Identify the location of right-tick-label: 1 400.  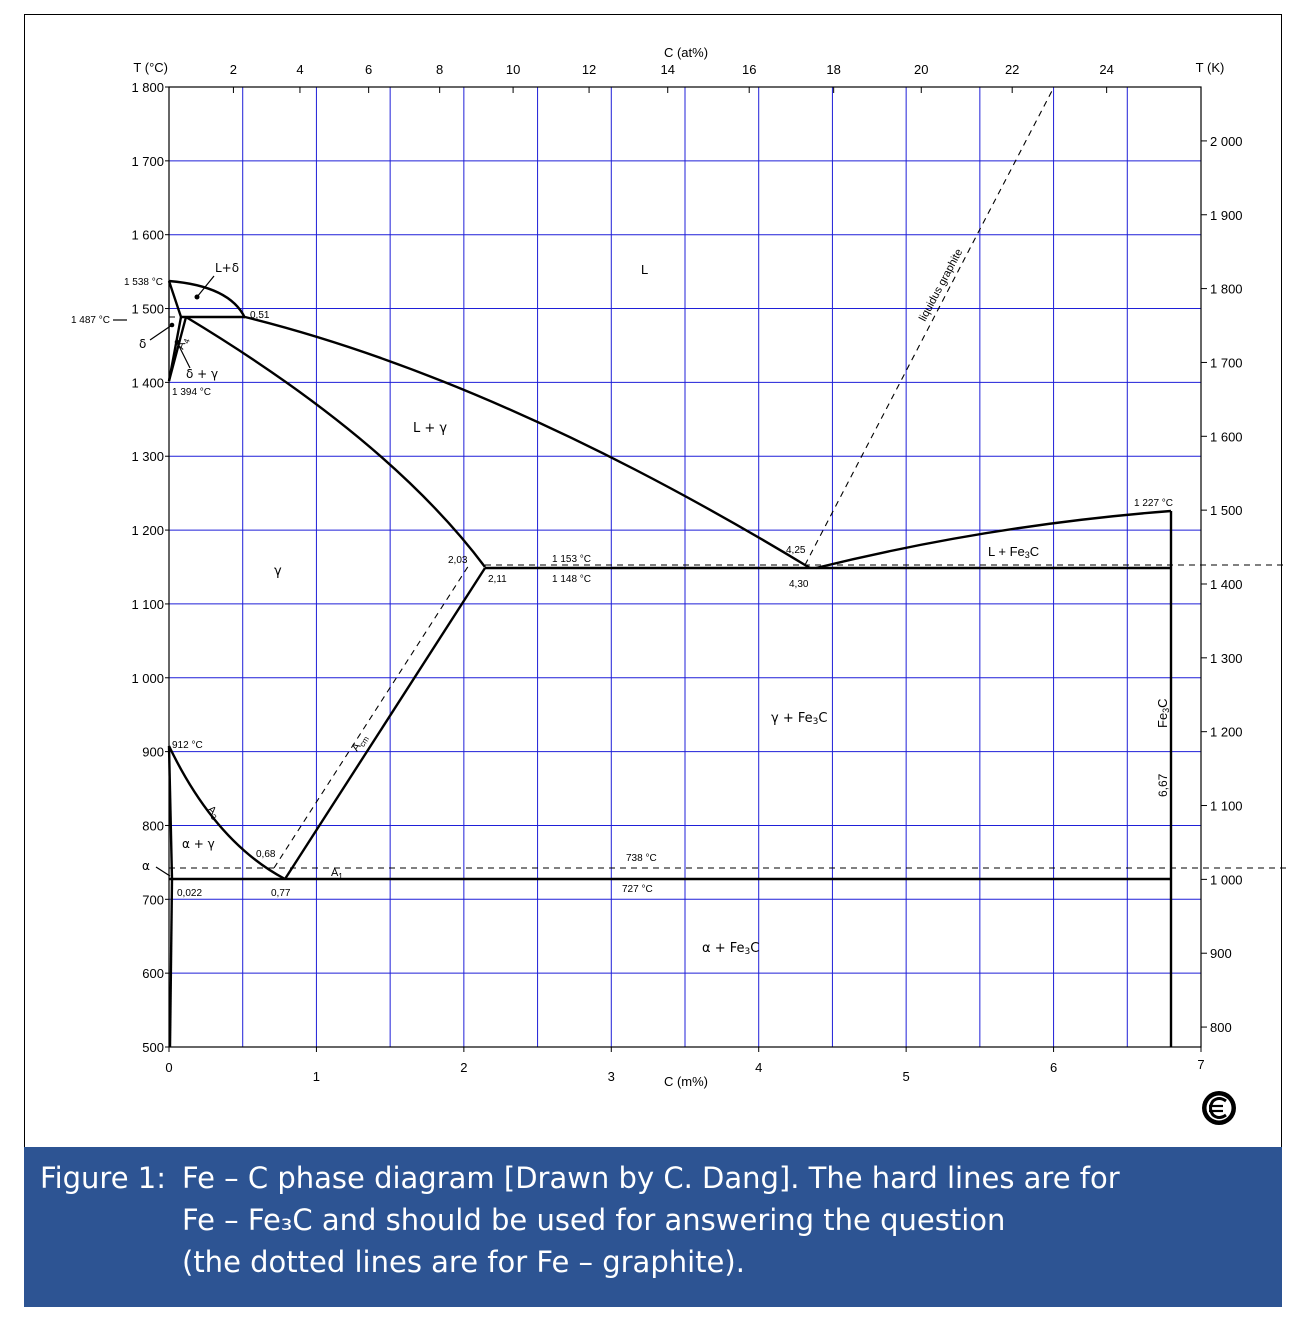
(1226, 584).